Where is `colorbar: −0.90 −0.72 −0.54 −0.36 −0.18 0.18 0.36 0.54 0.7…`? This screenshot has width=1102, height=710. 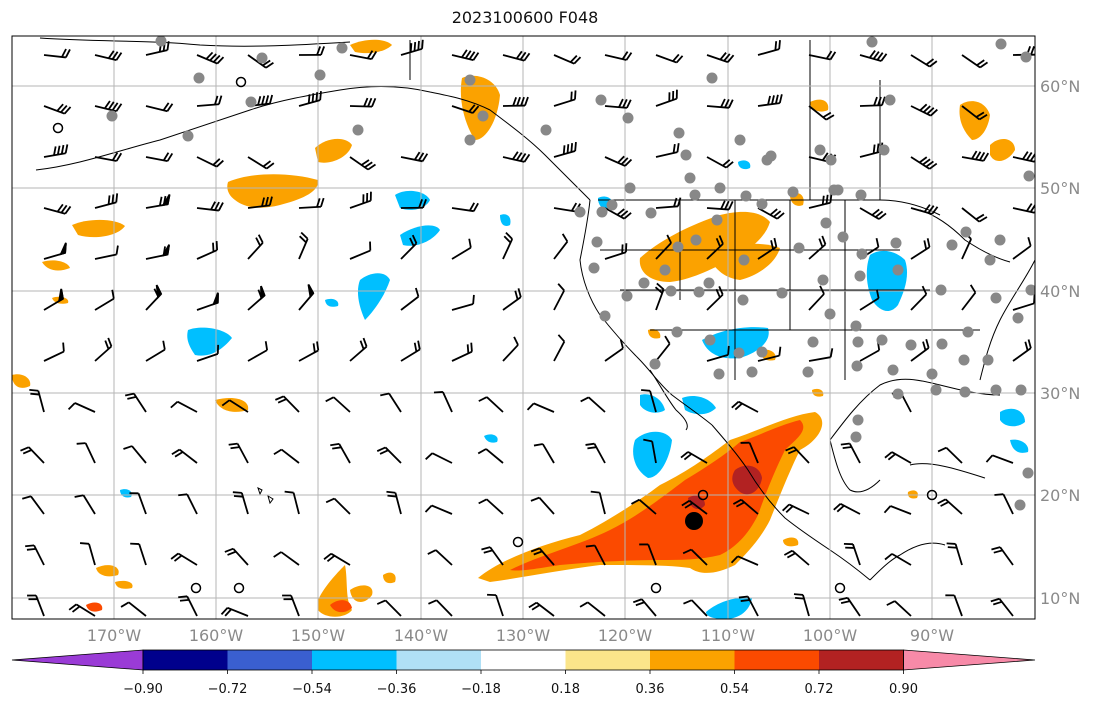 colorbar: −0.90 −0.72 −0.54 −0.36 −0.18 0.18 0.36 0.54 0.7… is located at coordinates (523, 673).